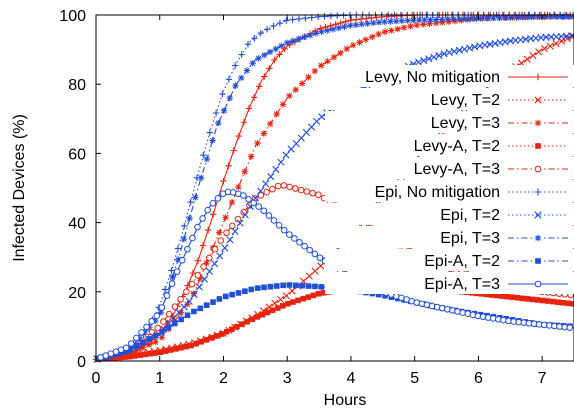 This screenshot has width=574, height=415. Describe the element at coordinates (478, 378) in the screenshot. I see `x-tick-label: 6` at that location.